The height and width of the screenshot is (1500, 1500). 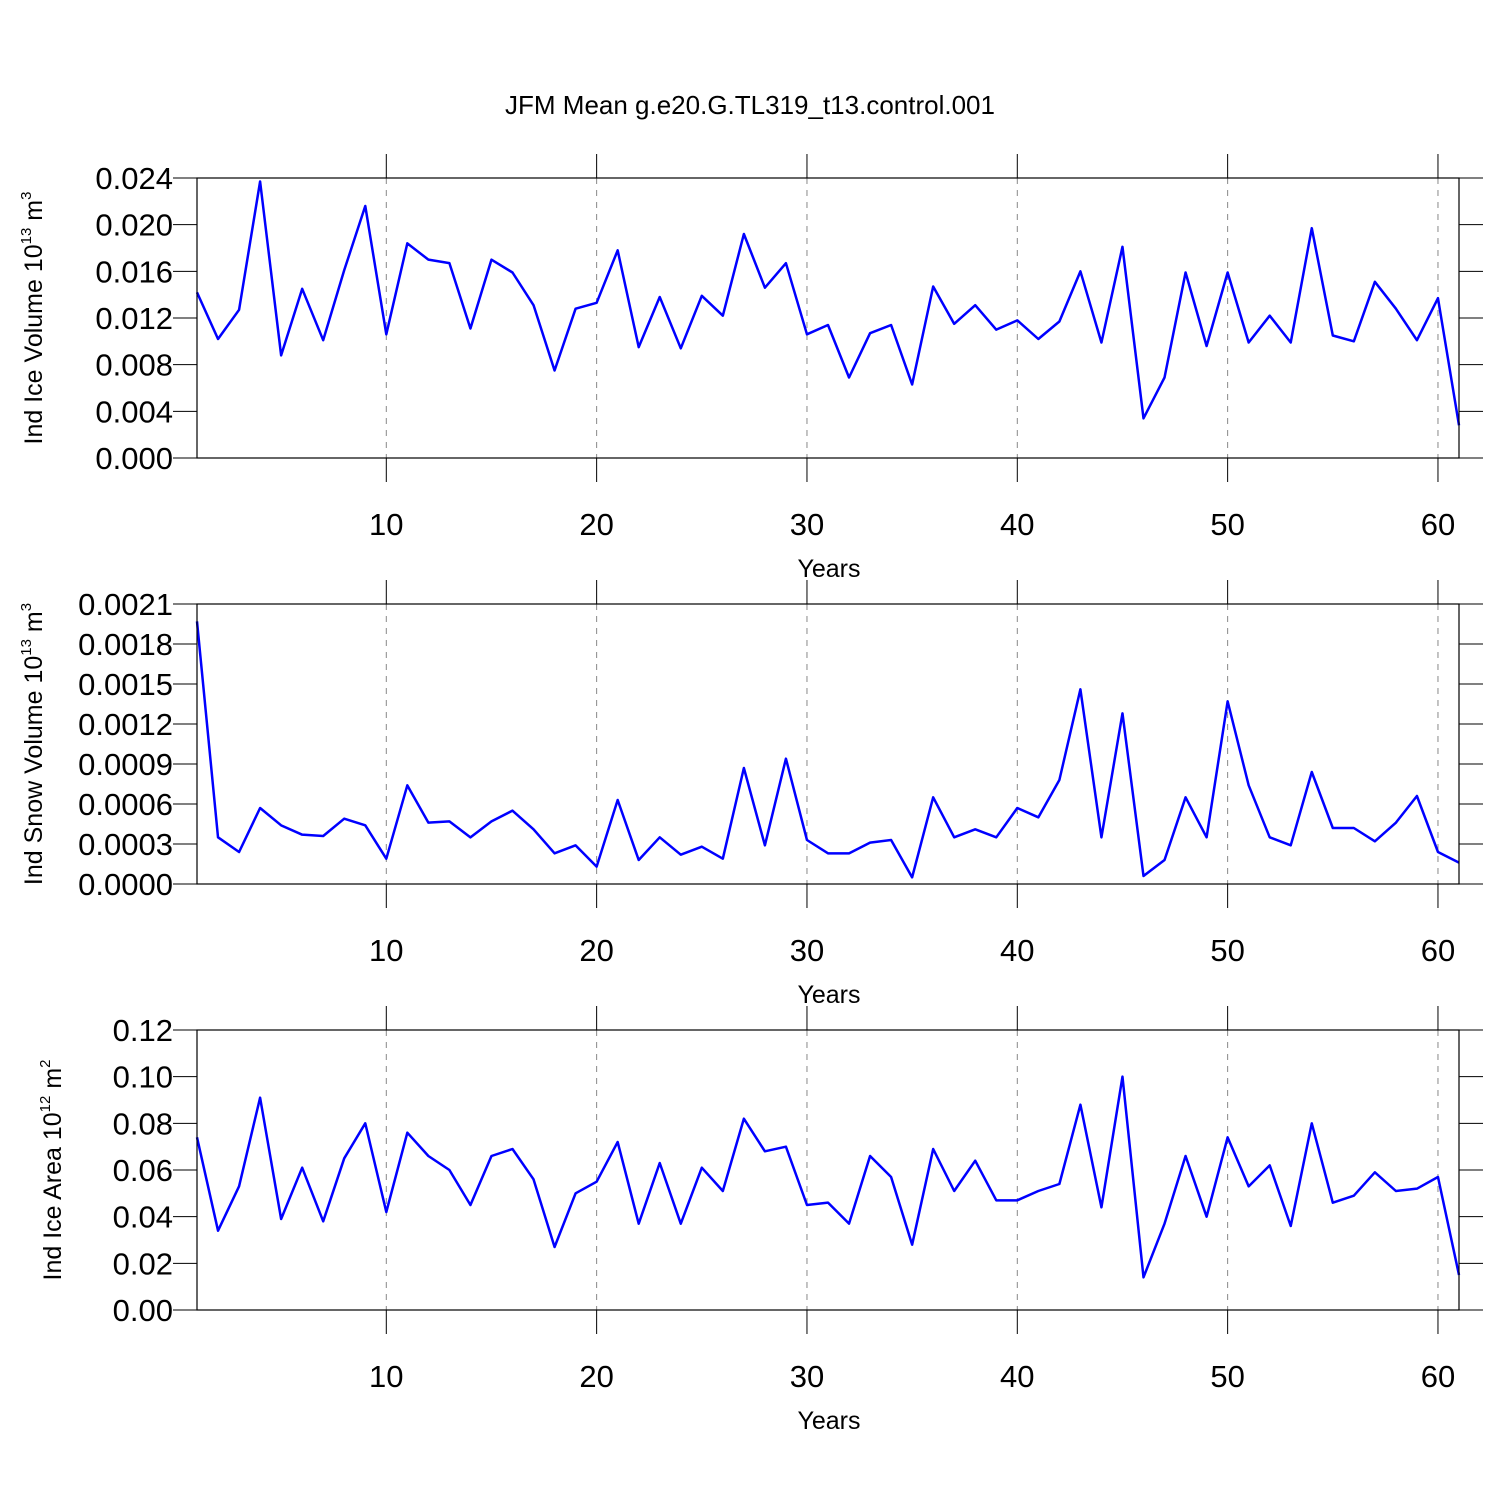 What do you see at coordinates (134, 411) in the screenshot?
I see `y-tick-label: 0.004` at bounding box center [134, 411].